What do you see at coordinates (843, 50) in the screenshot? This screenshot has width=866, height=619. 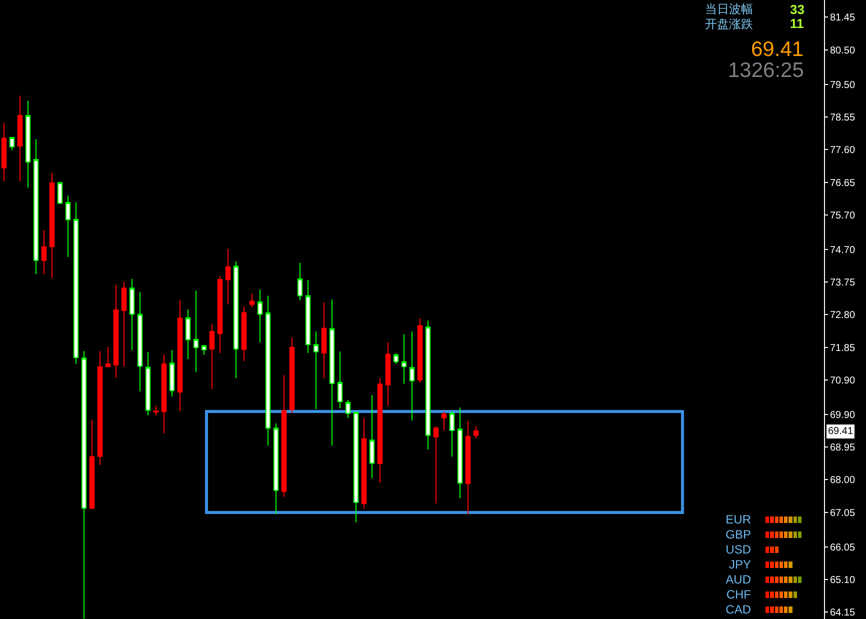 I see `y-tick-label: 80.50` at bounding box center [843, 50].